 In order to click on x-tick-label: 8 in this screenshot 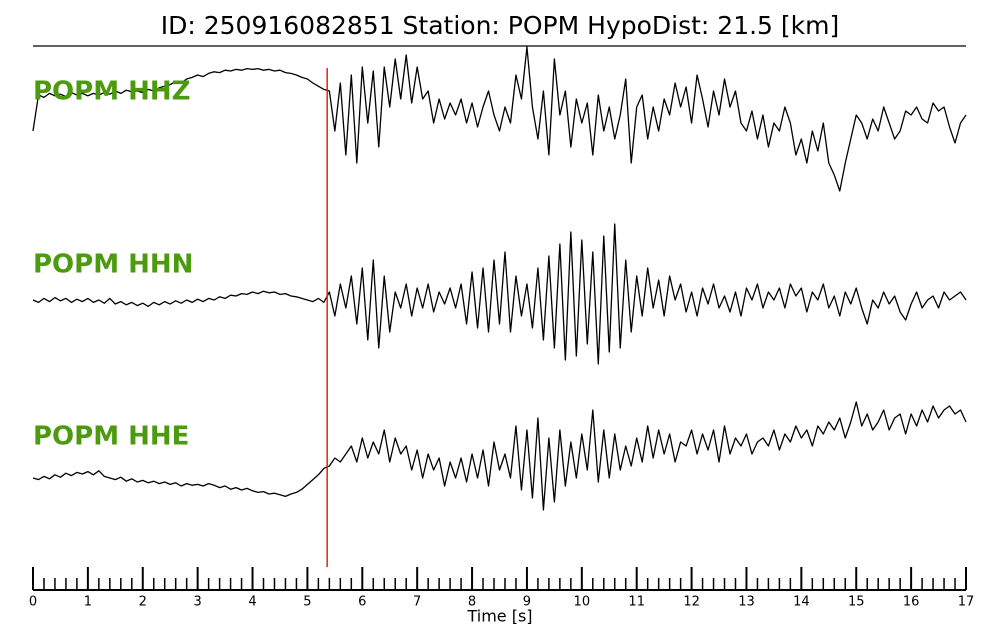, I will do `click(472, 602)`.